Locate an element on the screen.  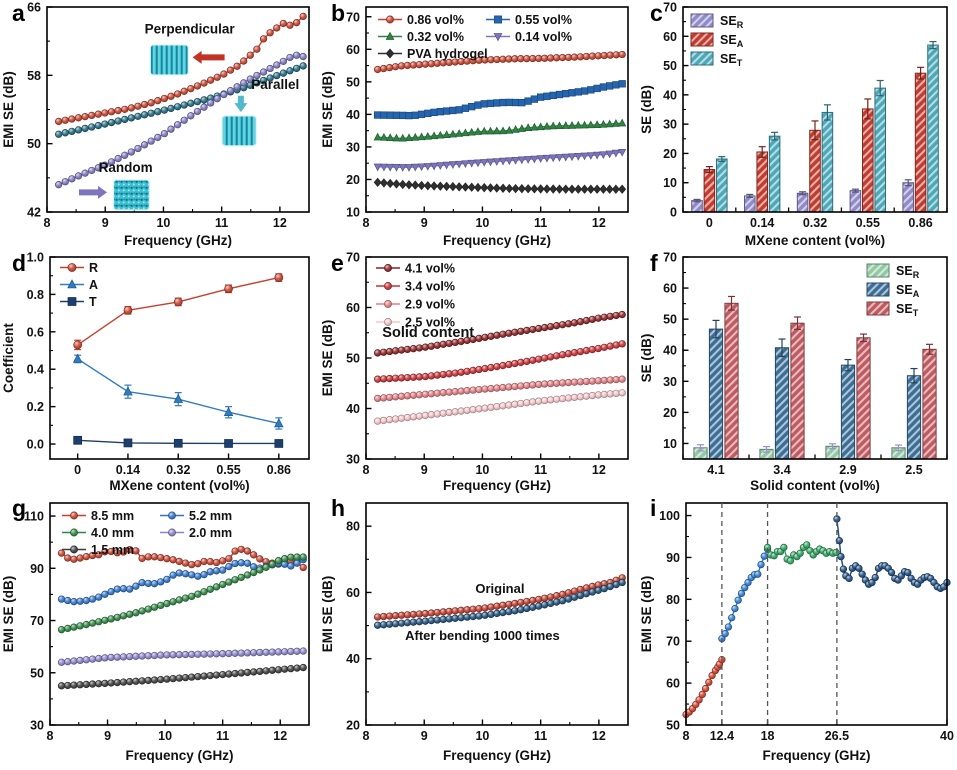
svg-text: 0.86 vol% is located at coordinates (435, 20).